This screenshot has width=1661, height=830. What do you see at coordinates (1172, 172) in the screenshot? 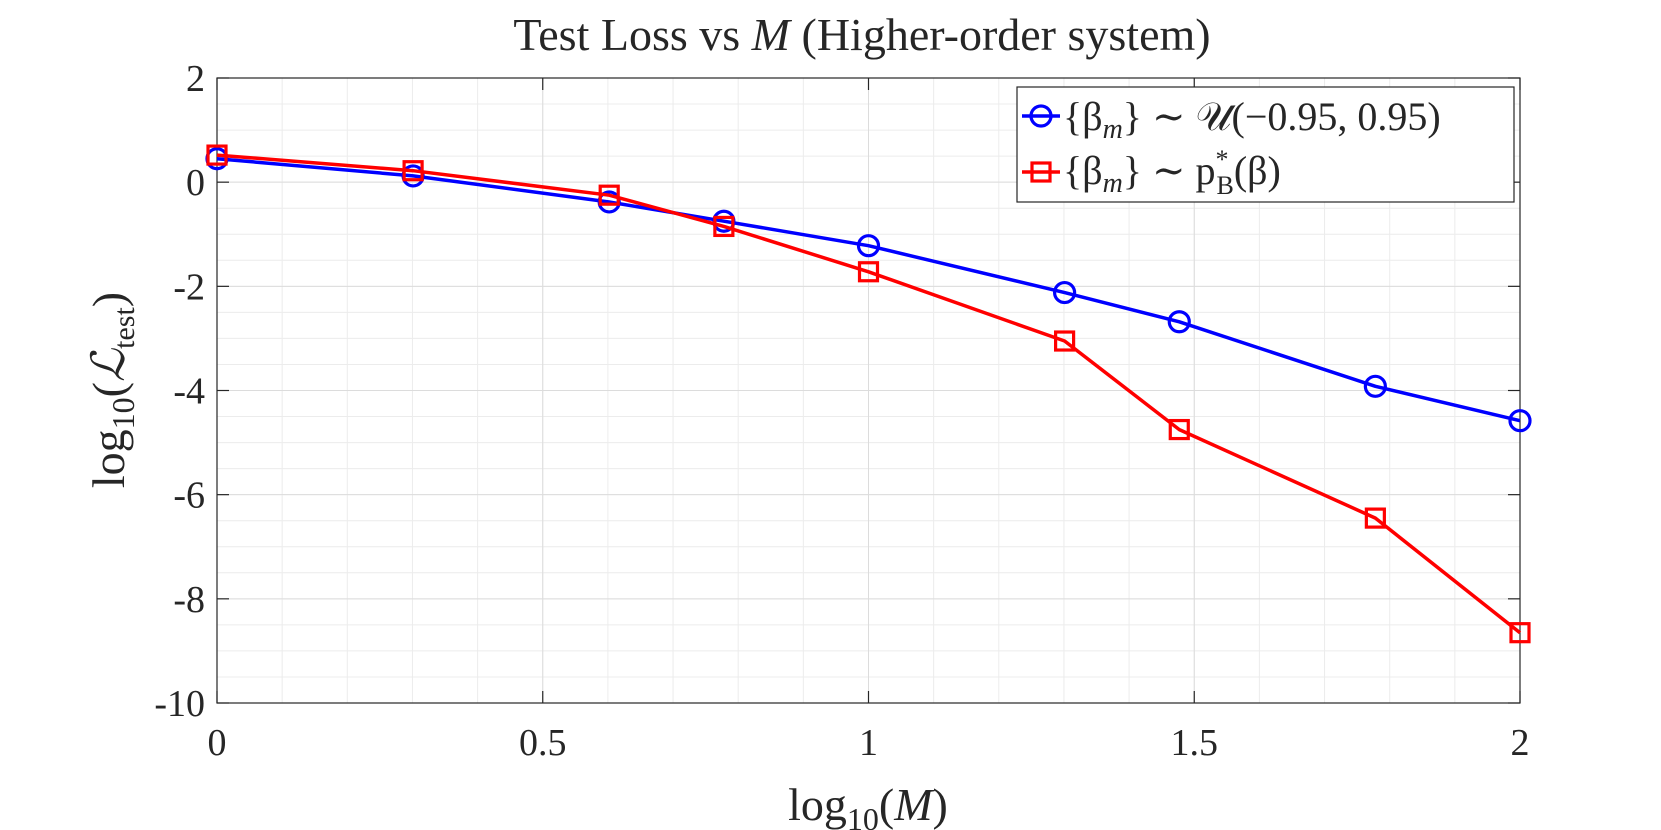
I see `legend-label-pb: {βm} ∼ p* B(β)` at bounding box center [1172, 172].